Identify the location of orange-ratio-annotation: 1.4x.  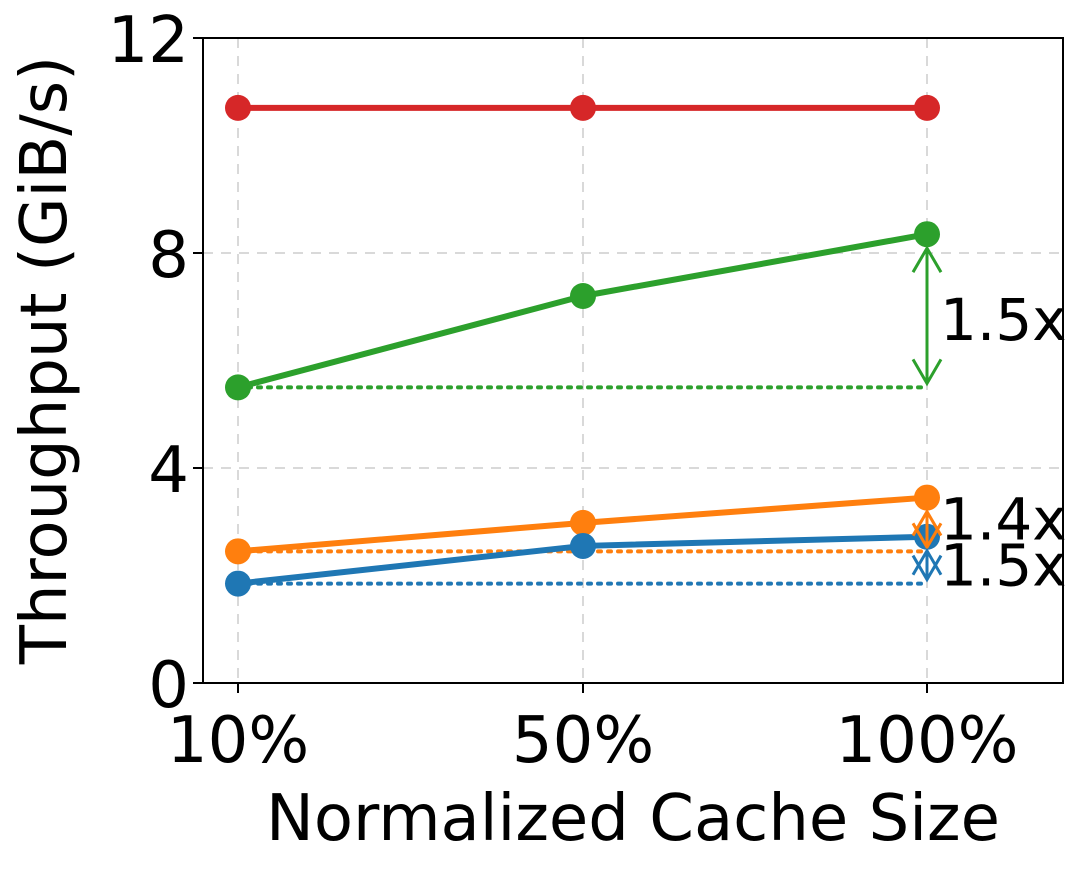
(989, 520).